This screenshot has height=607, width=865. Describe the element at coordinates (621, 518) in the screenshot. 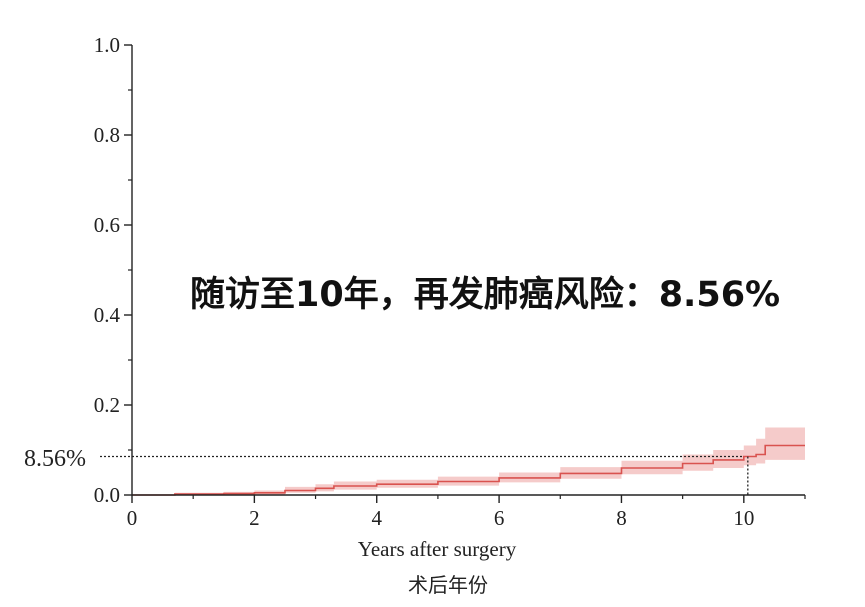

I see `x-tick-label: 8` at that location.